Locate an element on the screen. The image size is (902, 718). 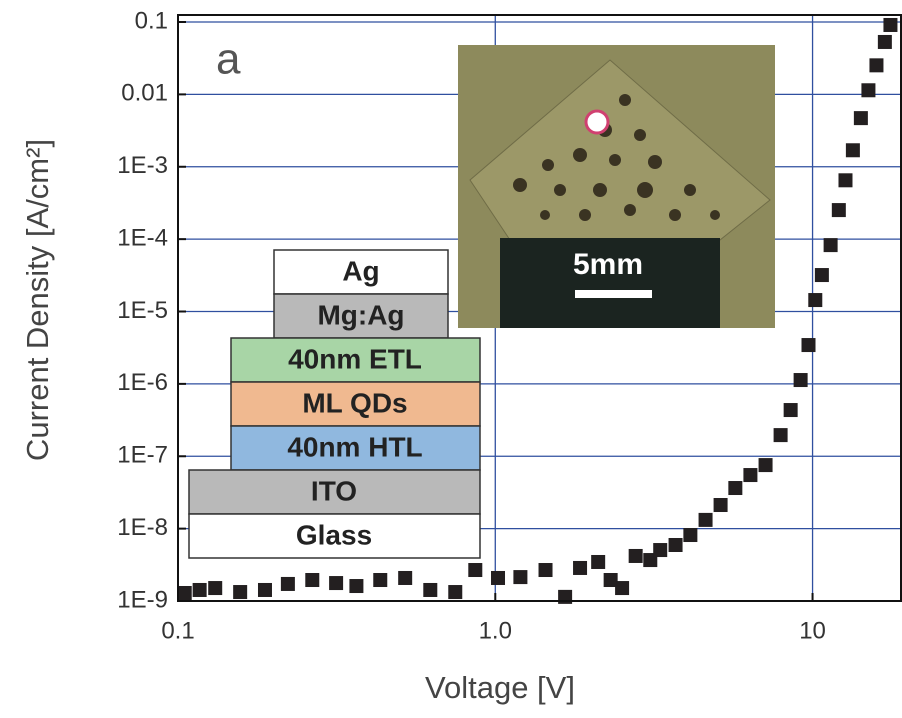
y-tick-label: 1E-6 is located at coordinates (142, 382).